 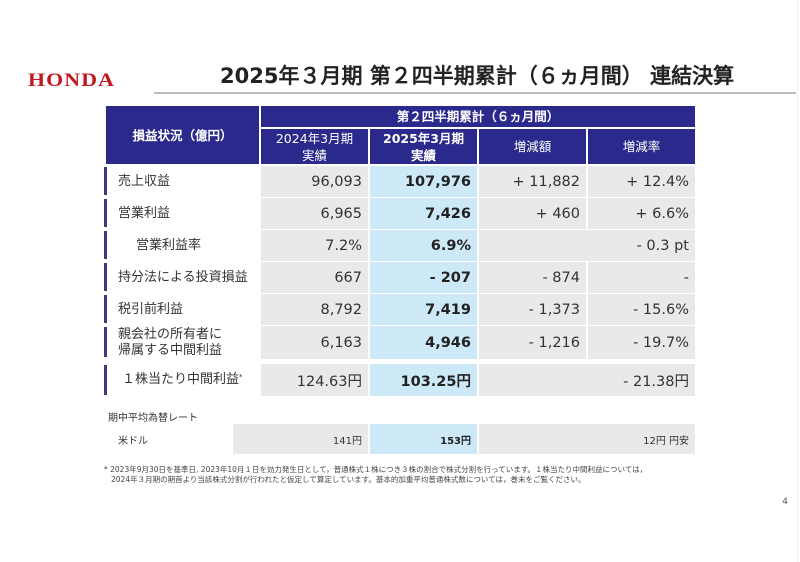 What do you see at coordinates (785, 502) in the screenshot?
I see `page-number: 4` at bounding box center [785, 502].